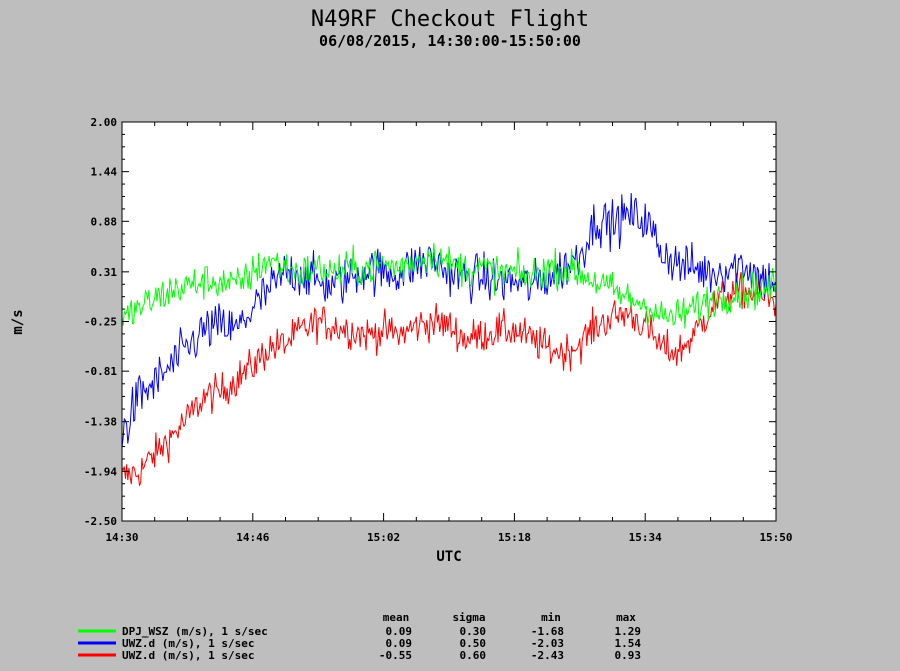 The height and width of the screenshot is (671, 900). Describe the element at coordinates (104, 272) in the screenshot. I see `y-tick-label: 0.31` at that location.